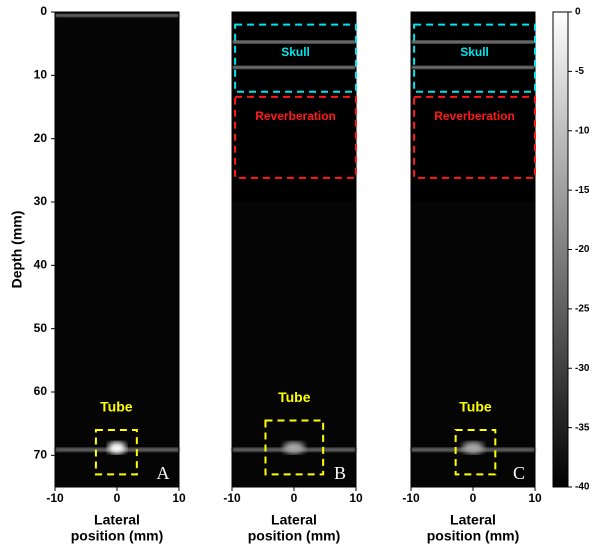 This screenshot has width=611, height=549. I want to click on colorbar-tick-label: -35, so click(582, 427).